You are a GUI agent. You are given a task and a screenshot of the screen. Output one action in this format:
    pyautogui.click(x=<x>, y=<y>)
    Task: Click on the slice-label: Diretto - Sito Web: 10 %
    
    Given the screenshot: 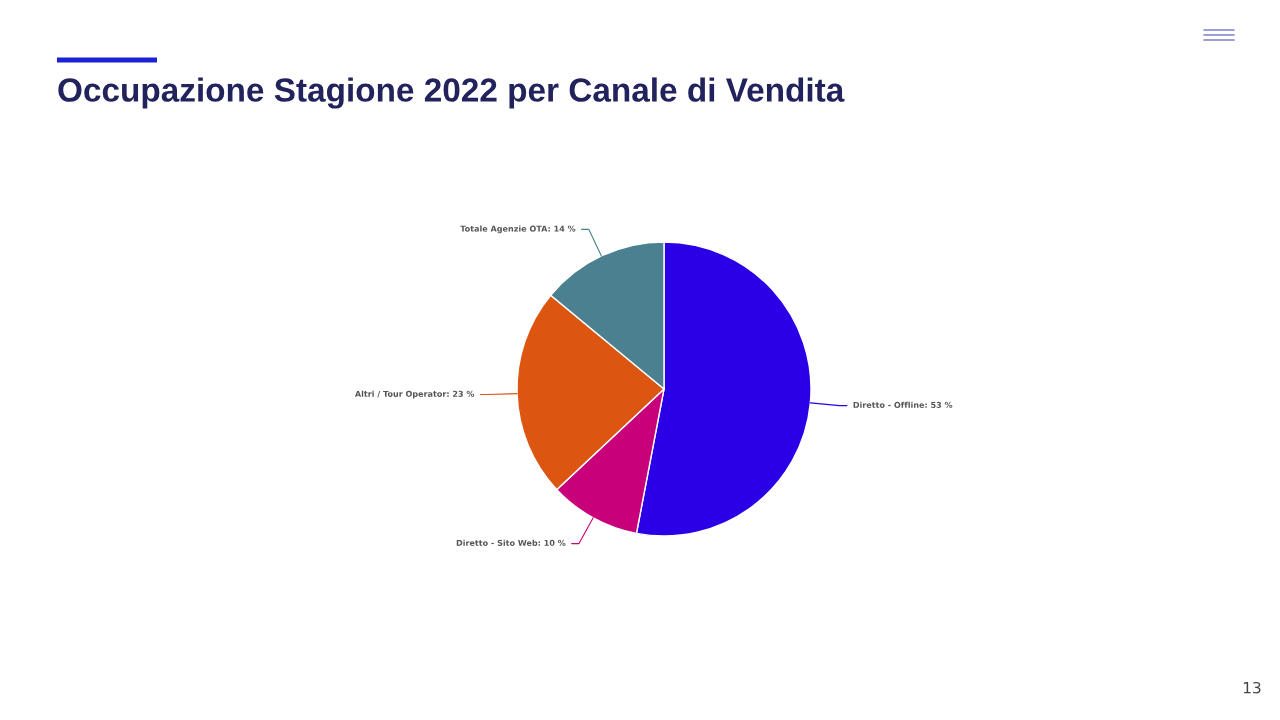 What is the action you would take?
    pyautogui.click(x=511, y=542)
    